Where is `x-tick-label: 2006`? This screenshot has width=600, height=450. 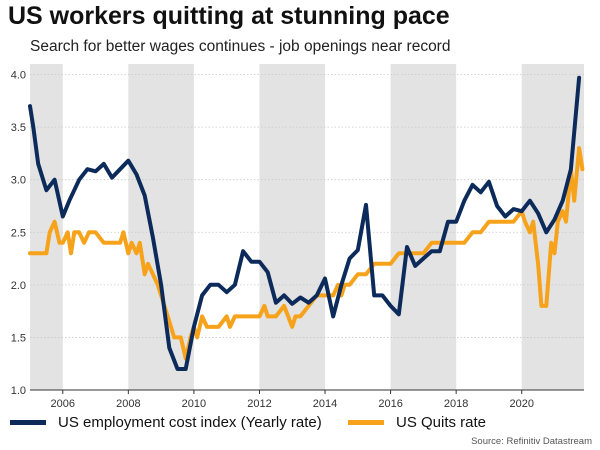 x-tick-label: 2006 is located at coordinates (63, 404).